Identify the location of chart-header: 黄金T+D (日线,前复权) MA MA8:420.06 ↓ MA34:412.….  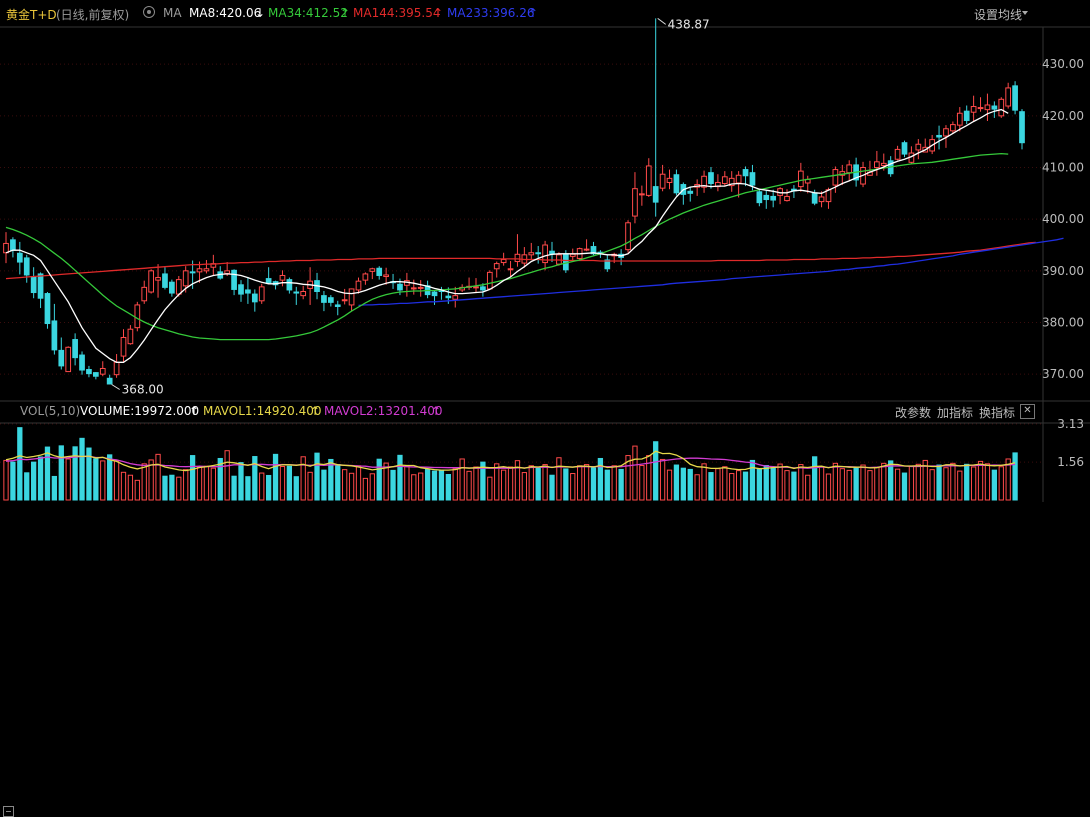
(545, 13).